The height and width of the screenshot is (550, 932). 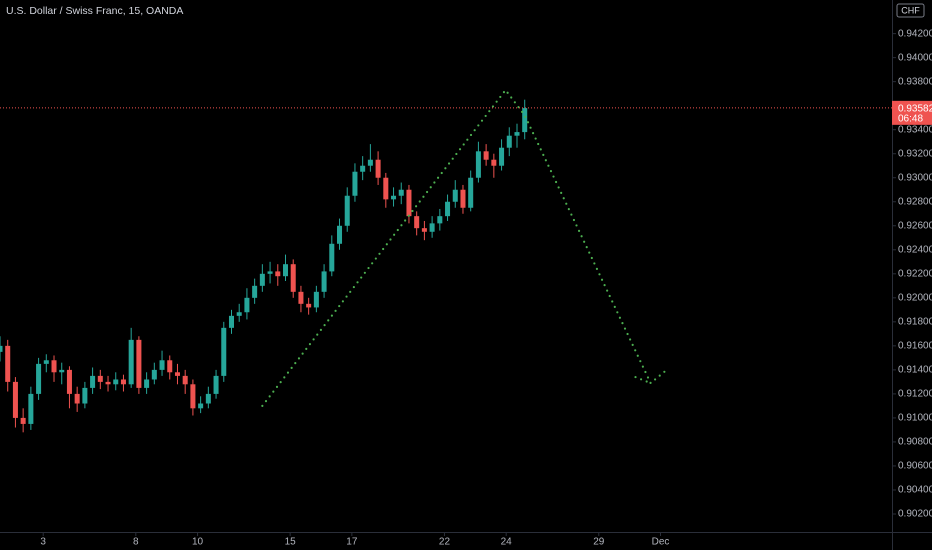 I want to click on x-tick-label: 10, so click(x=198, y=542).